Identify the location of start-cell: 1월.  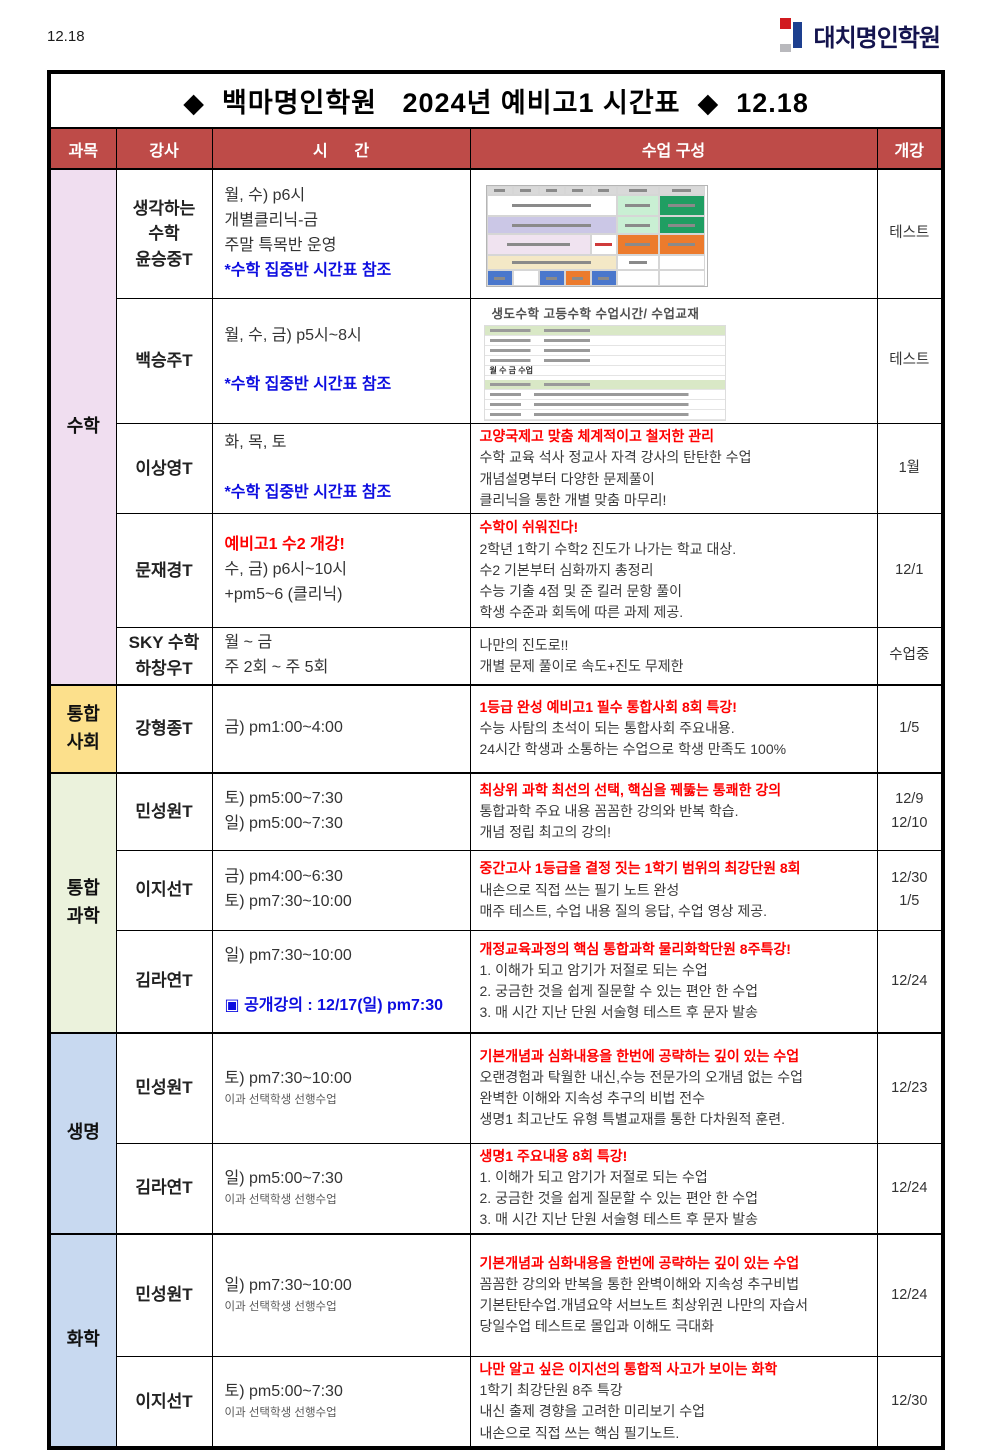
(910, 468).